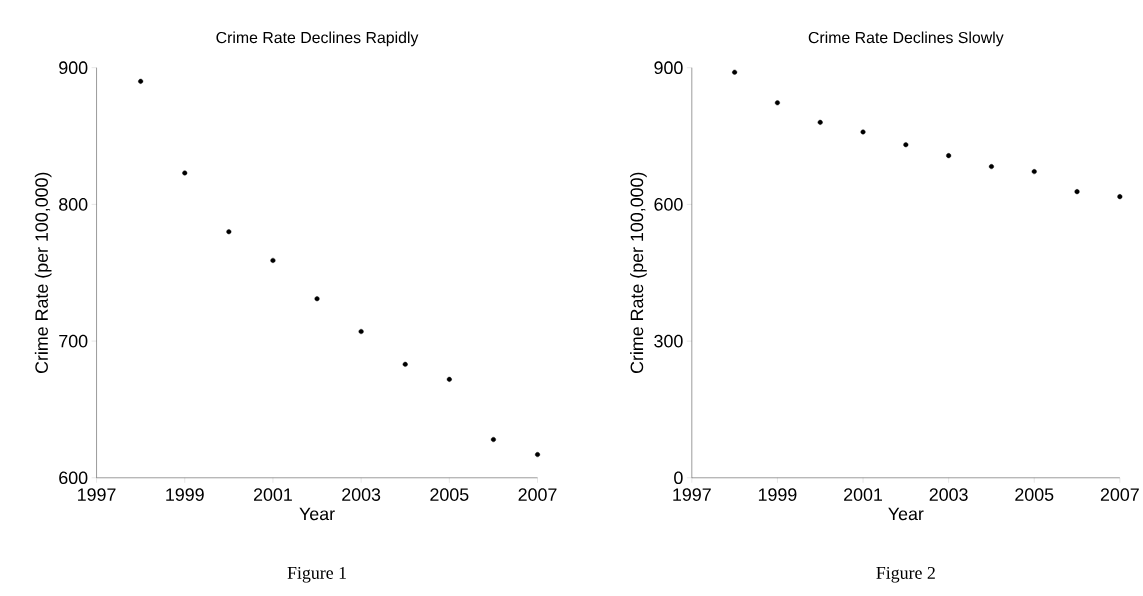 The image size is (1143, 596). Describe the element at coordinates (906, 39) in the screenshot. I see `chart-title: Crime Rate Declines Slowly` at that location.